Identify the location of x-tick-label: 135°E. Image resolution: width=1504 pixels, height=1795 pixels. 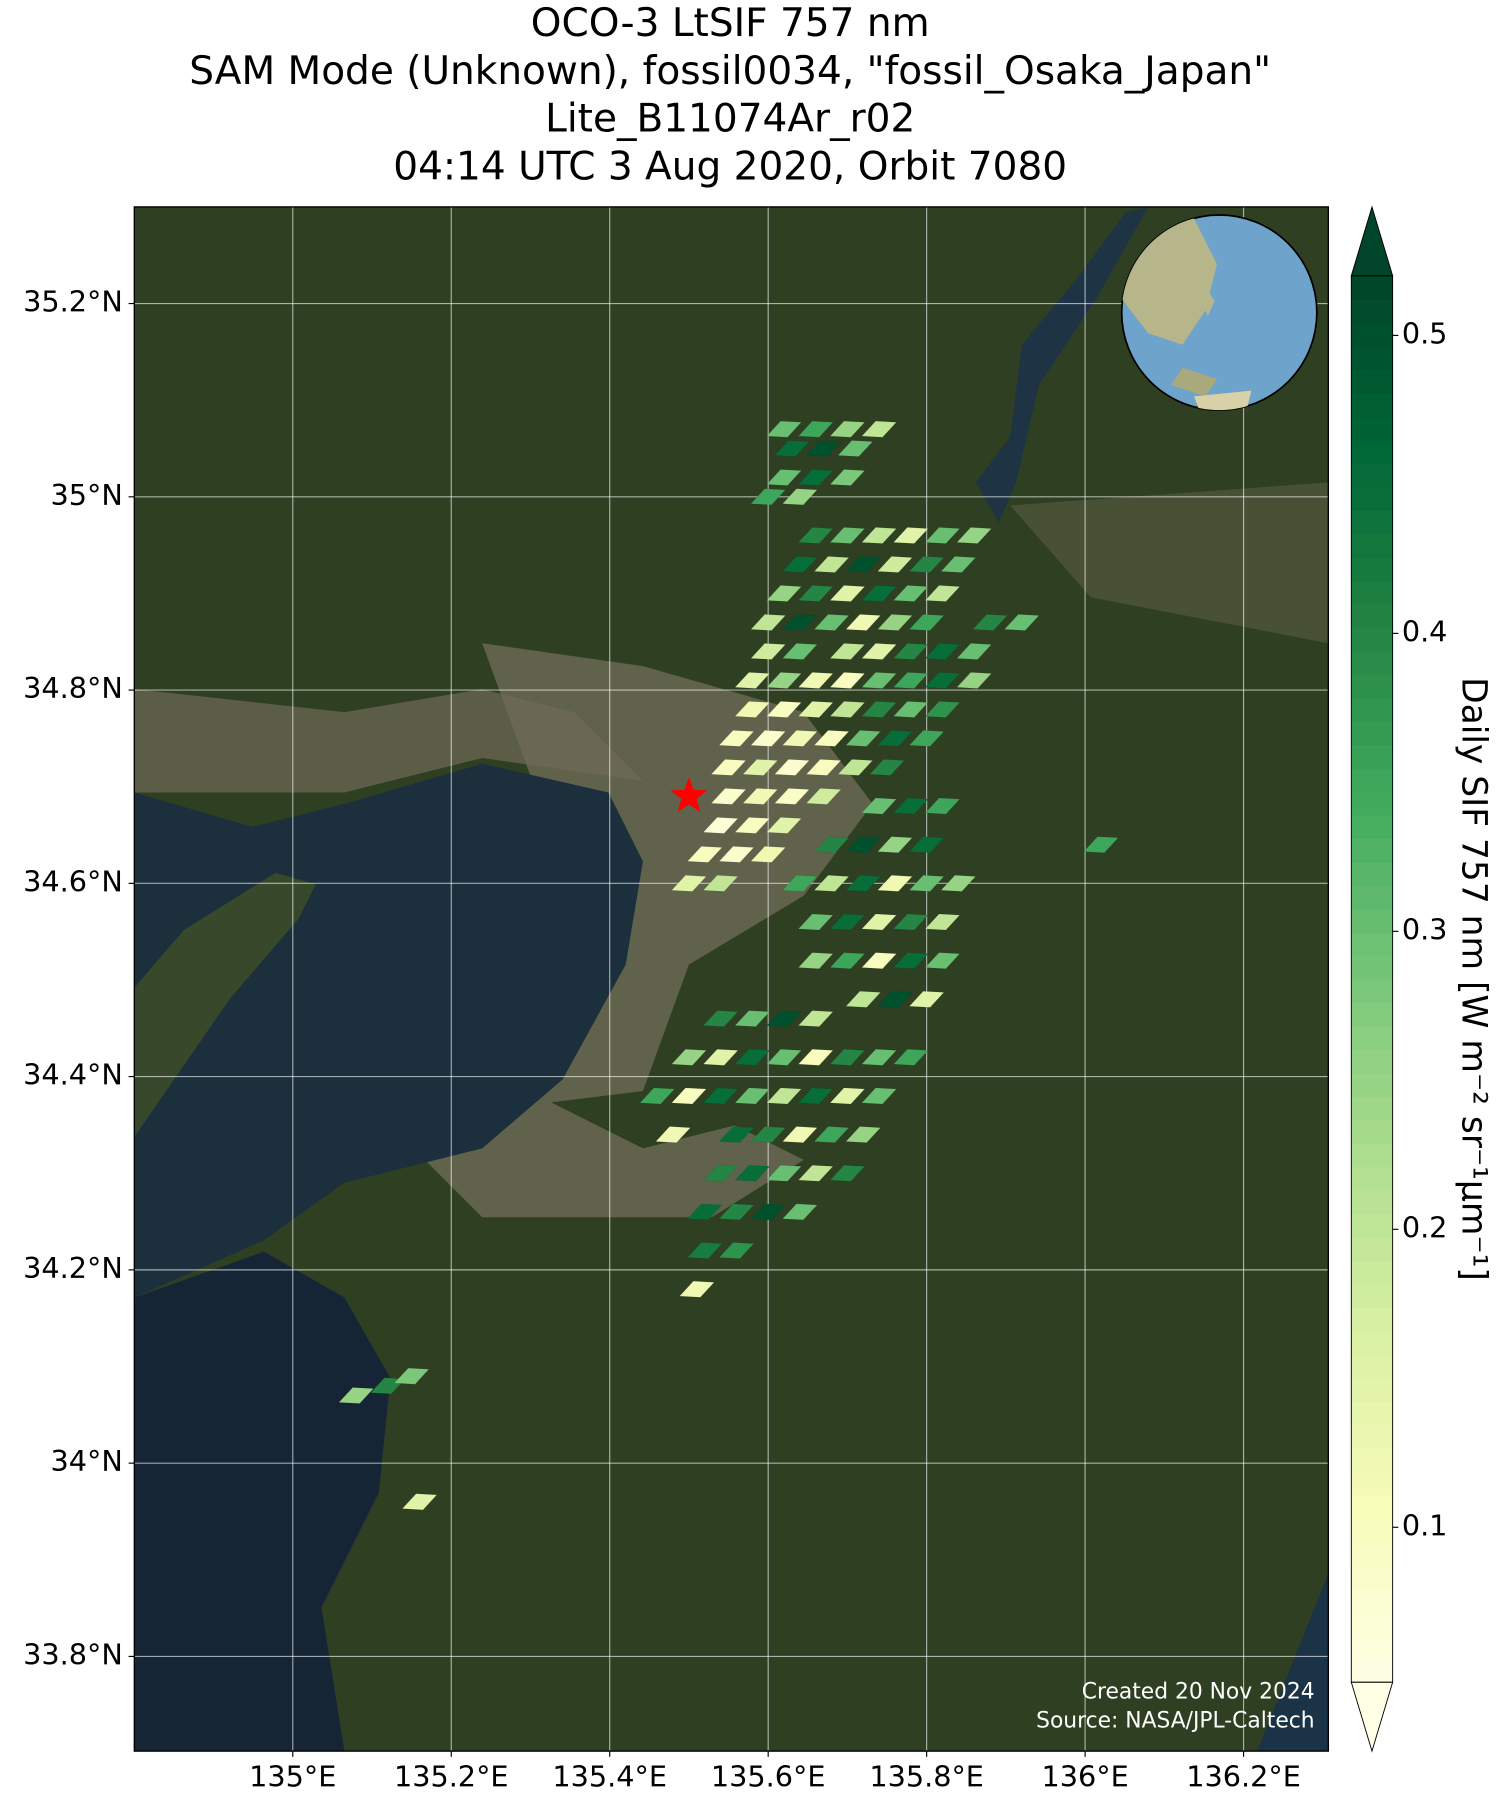
(292, 1777).